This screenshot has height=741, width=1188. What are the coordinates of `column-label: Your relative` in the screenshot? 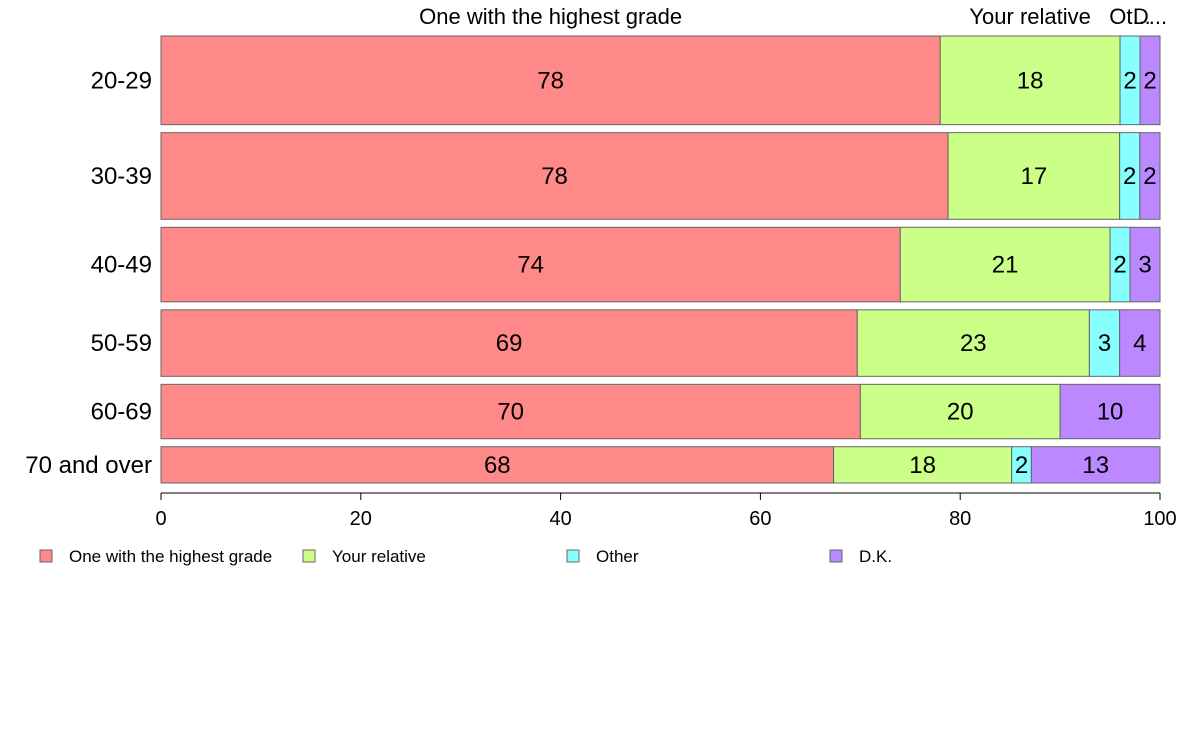 It's located at (1029, 16).